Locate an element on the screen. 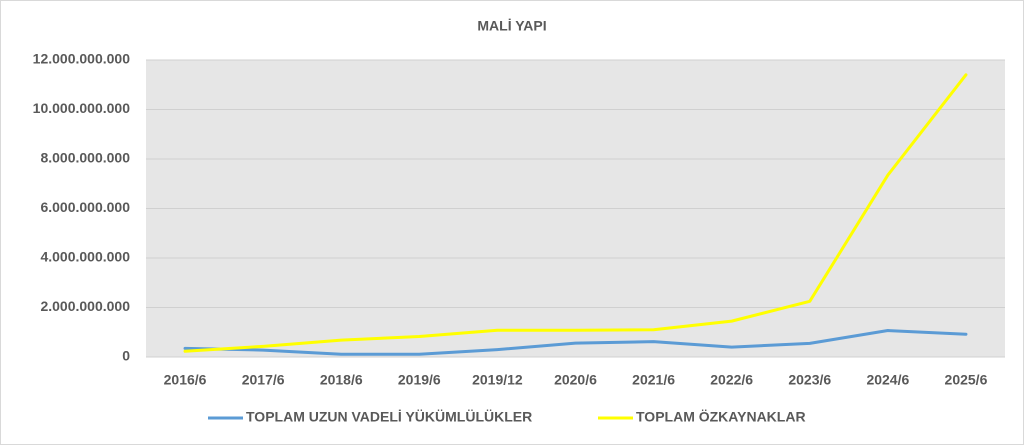  y-tick-label: 4.000.000.000 is located at coordinates (85, 257).